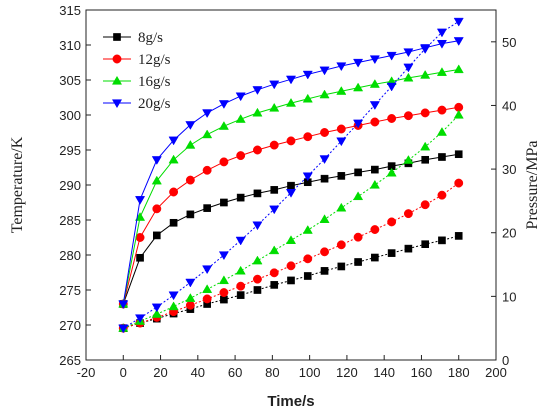  Describe the element at coordinates (70, 115) in the screenshot. I see `y-tick-label: 300` at that location.